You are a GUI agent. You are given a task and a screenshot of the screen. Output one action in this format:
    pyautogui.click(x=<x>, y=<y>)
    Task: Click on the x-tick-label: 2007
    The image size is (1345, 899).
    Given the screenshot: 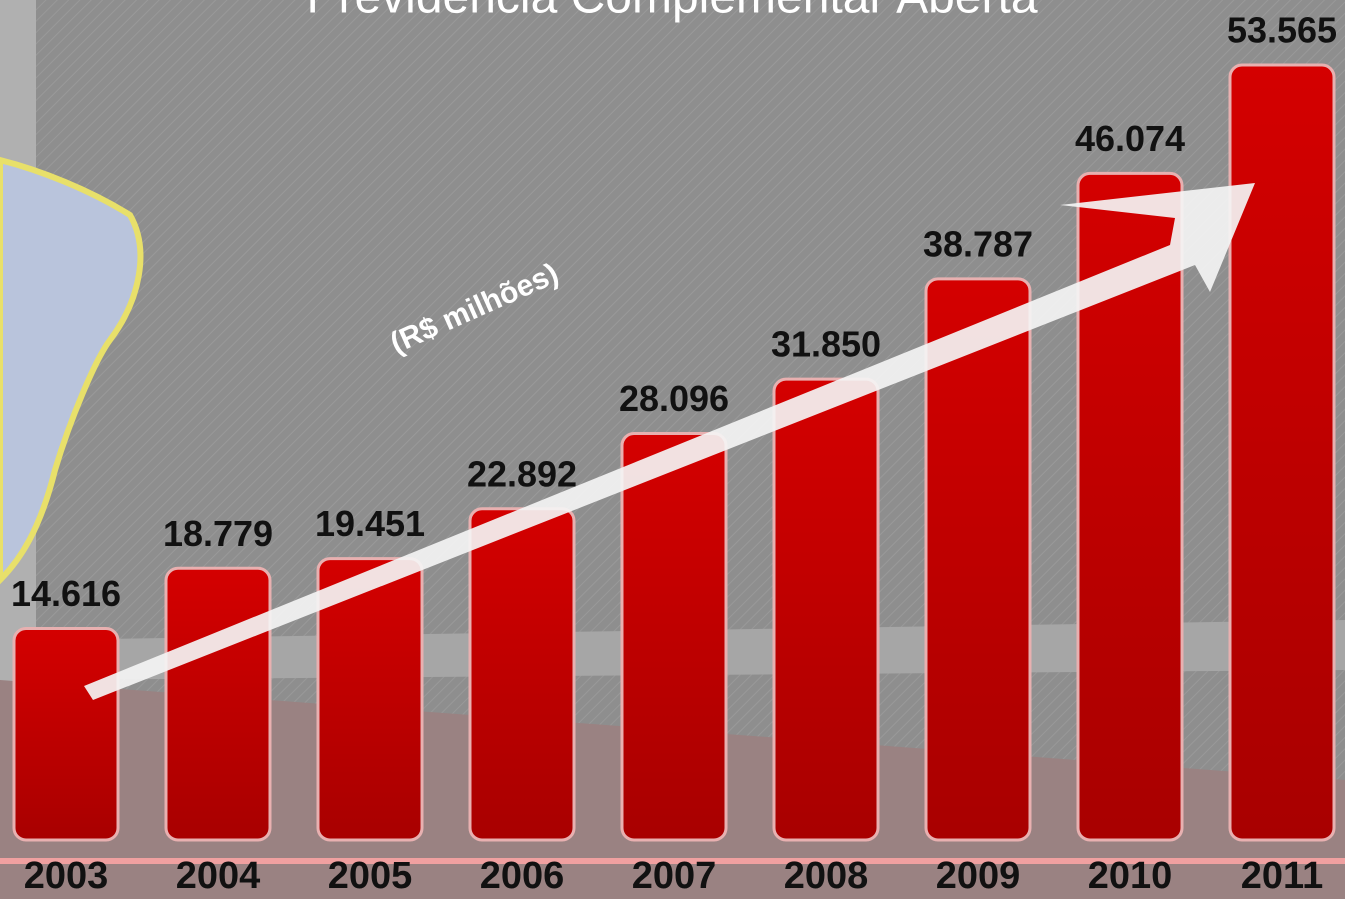 What is the action you would take?
    pyautogui.click(x=674, y=876)
    